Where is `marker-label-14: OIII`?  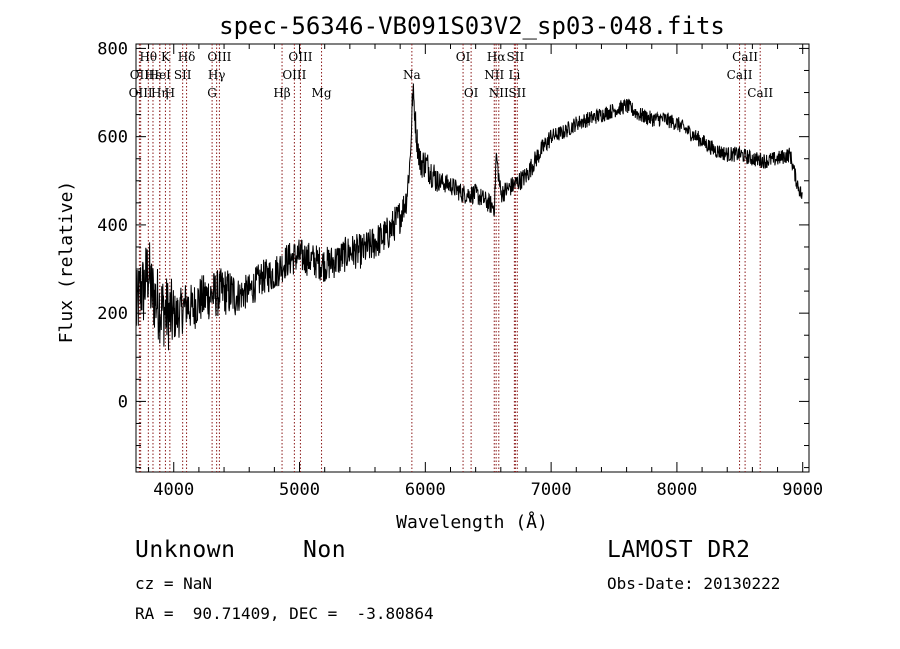
marker-label-14: OIII is located at coordinates (294, 75).